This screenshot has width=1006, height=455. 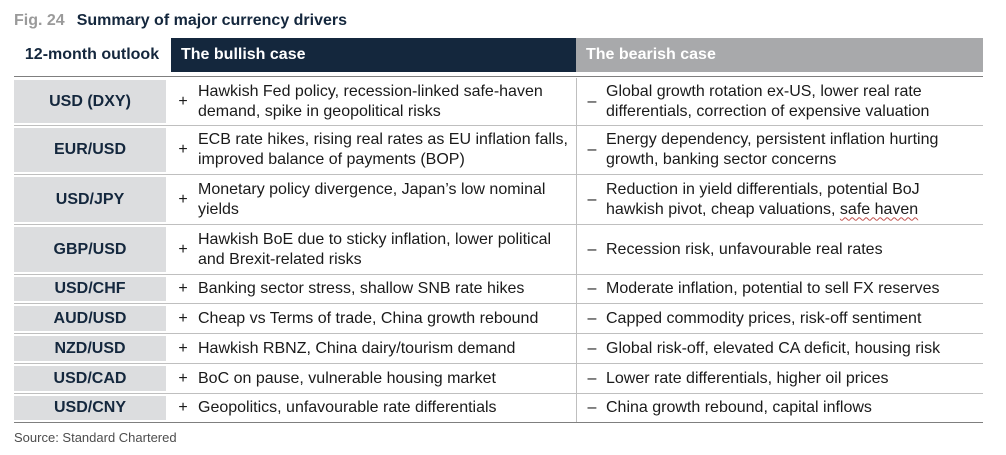 I want to click on header-bullish: The bullish case, so click(x=373, y=55).